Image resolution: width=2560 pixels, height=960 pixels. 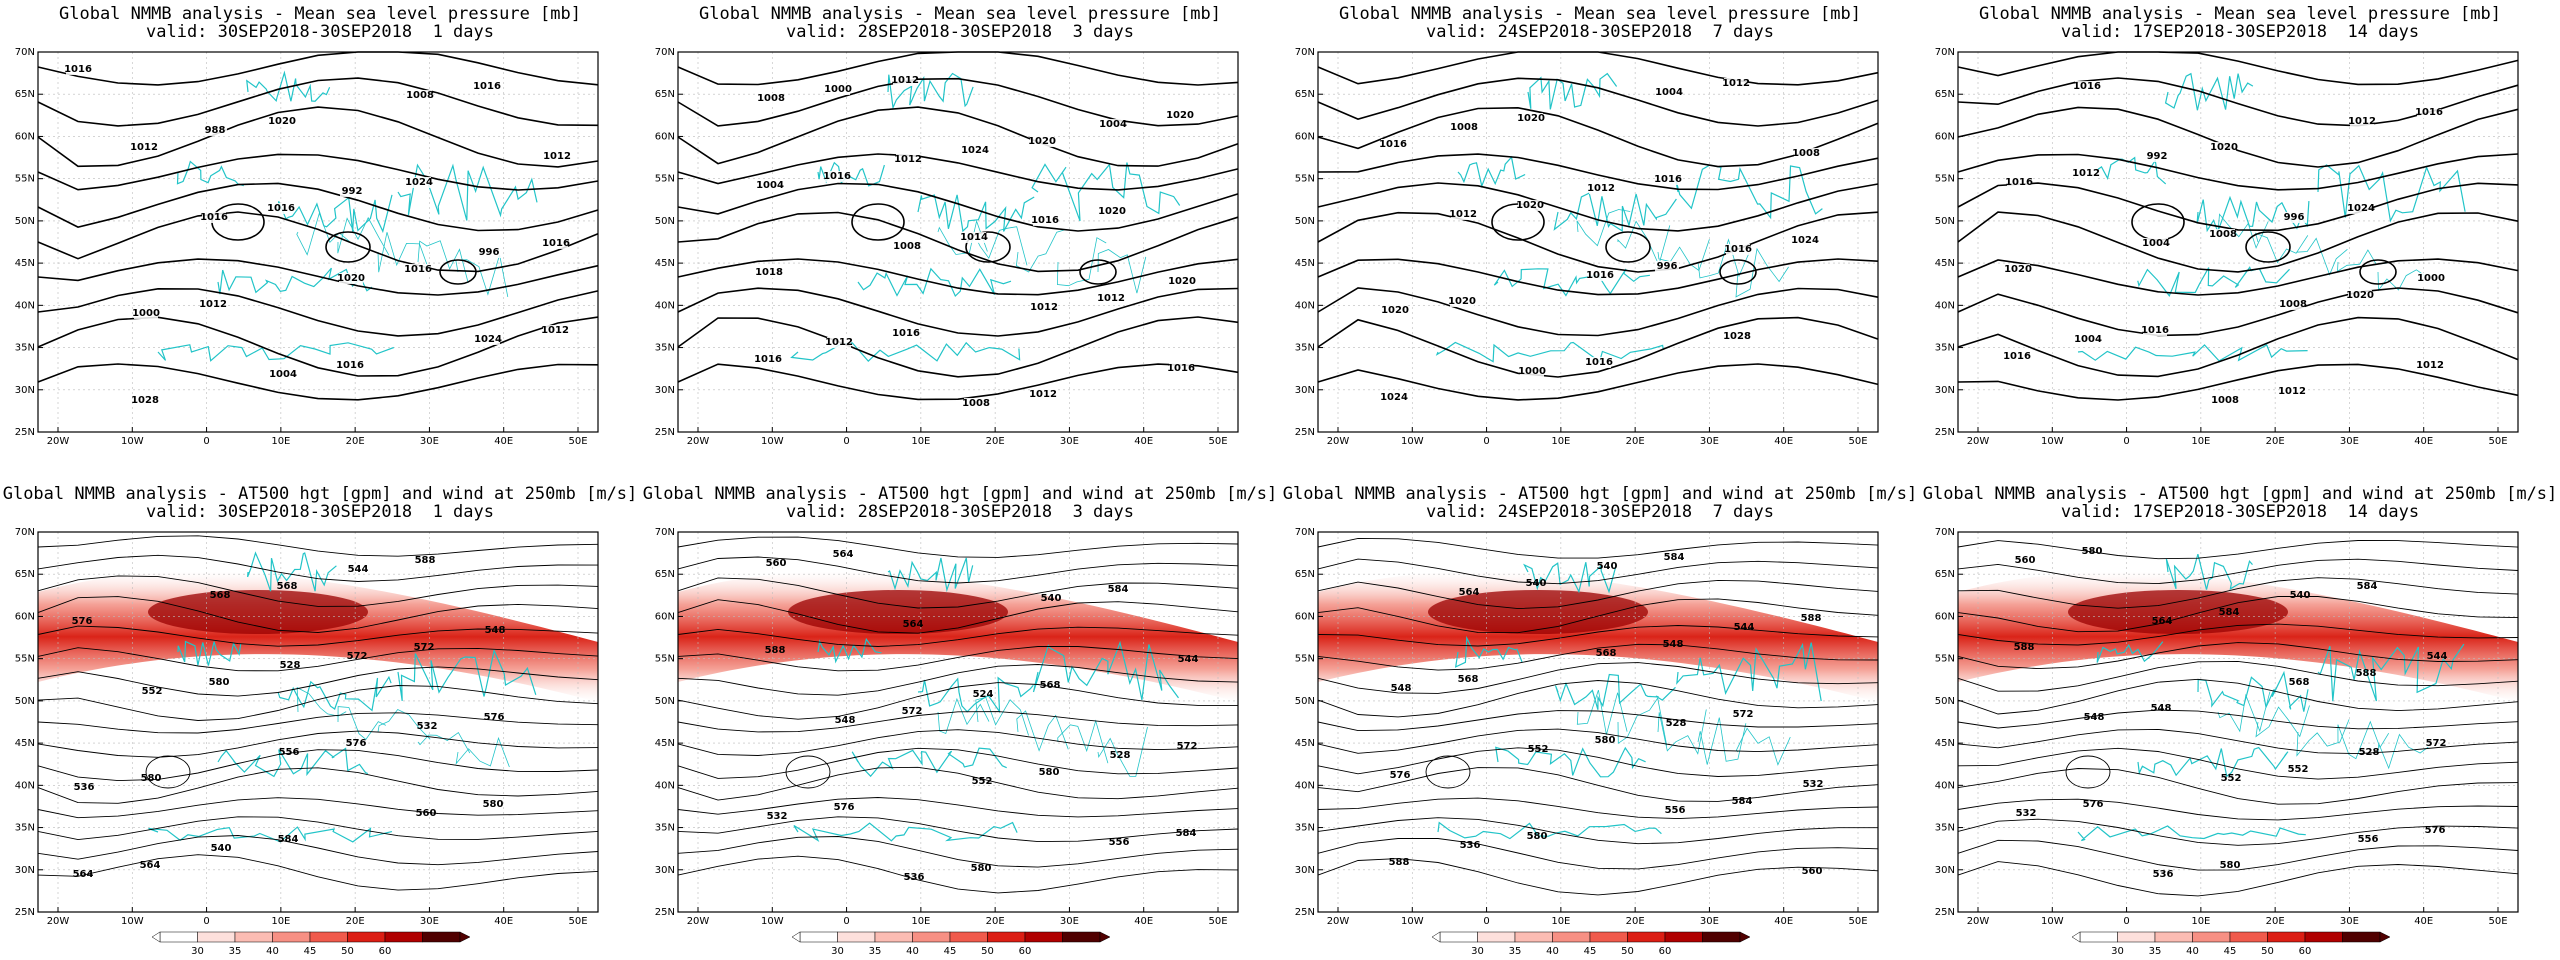 What do you see at coordinates (2231, 943) in the screenshot?
I see `colorbar: 30 35 40 45 50 60` at bounding box center [2231, 943].